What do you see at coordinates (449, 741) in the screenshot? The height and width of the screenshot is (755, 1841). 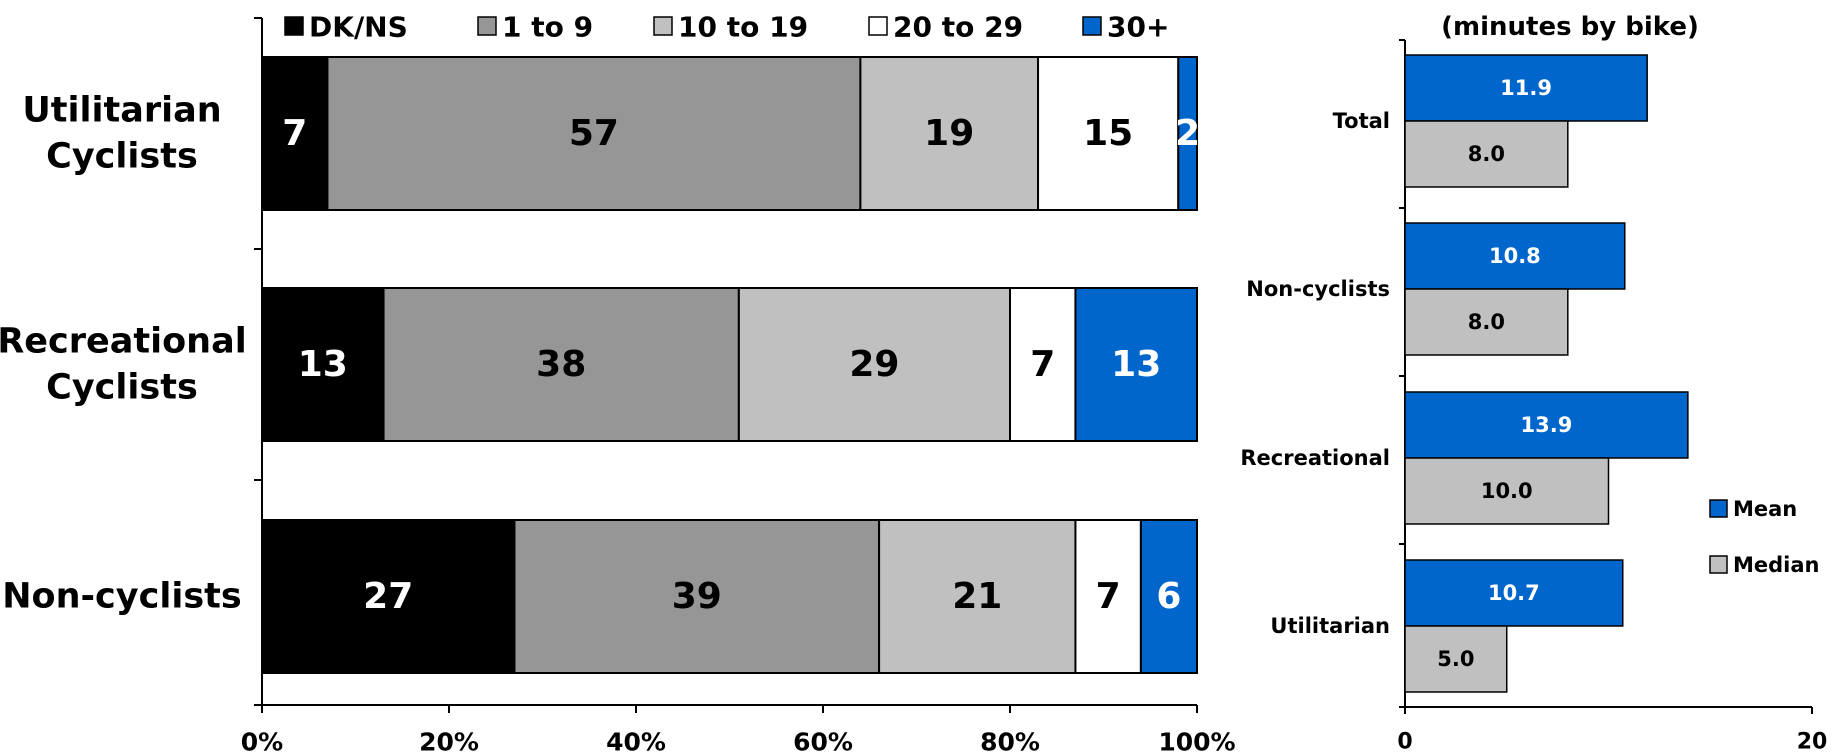 I see `x-tick-label-20: 20%` at bounding box center [449, 741].